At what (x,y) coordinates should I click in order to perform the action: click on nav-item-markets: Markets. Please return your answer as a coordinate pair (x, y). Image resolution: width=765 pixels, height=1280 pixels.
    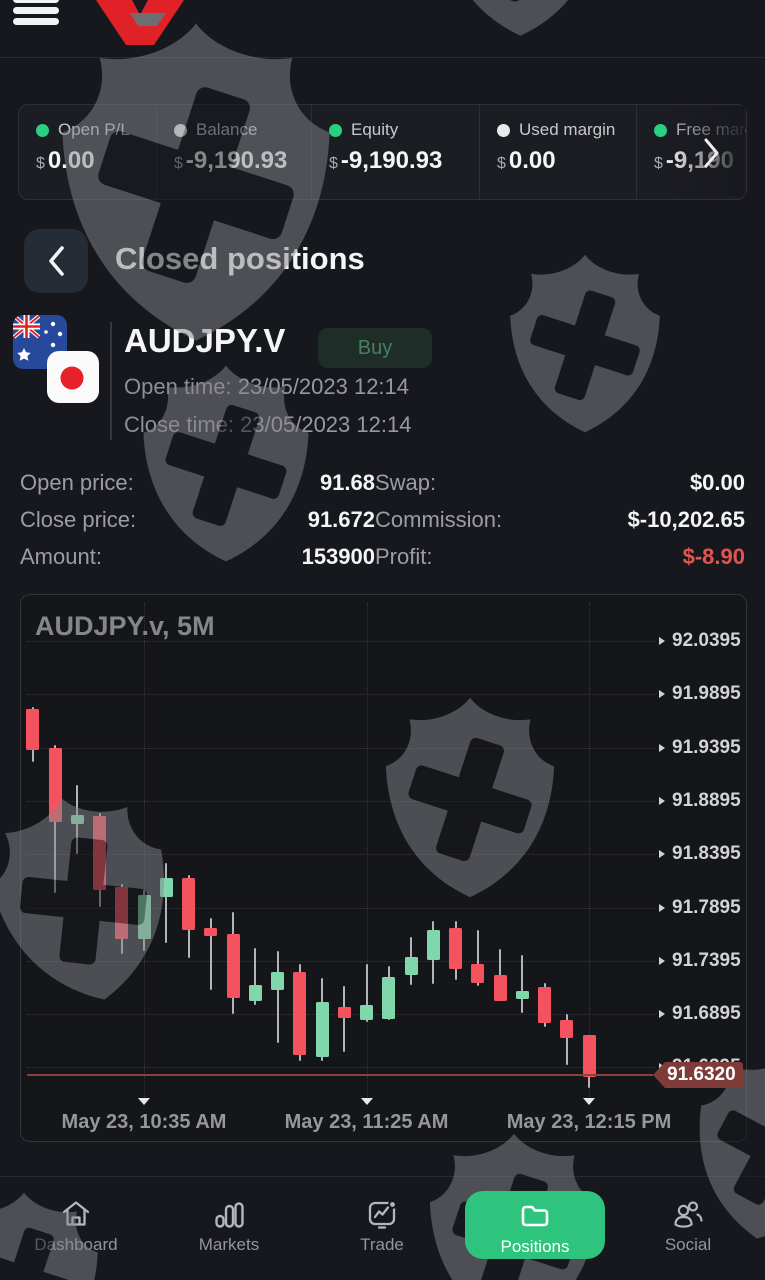
    Looking at the image, I should click on (229, 1234).